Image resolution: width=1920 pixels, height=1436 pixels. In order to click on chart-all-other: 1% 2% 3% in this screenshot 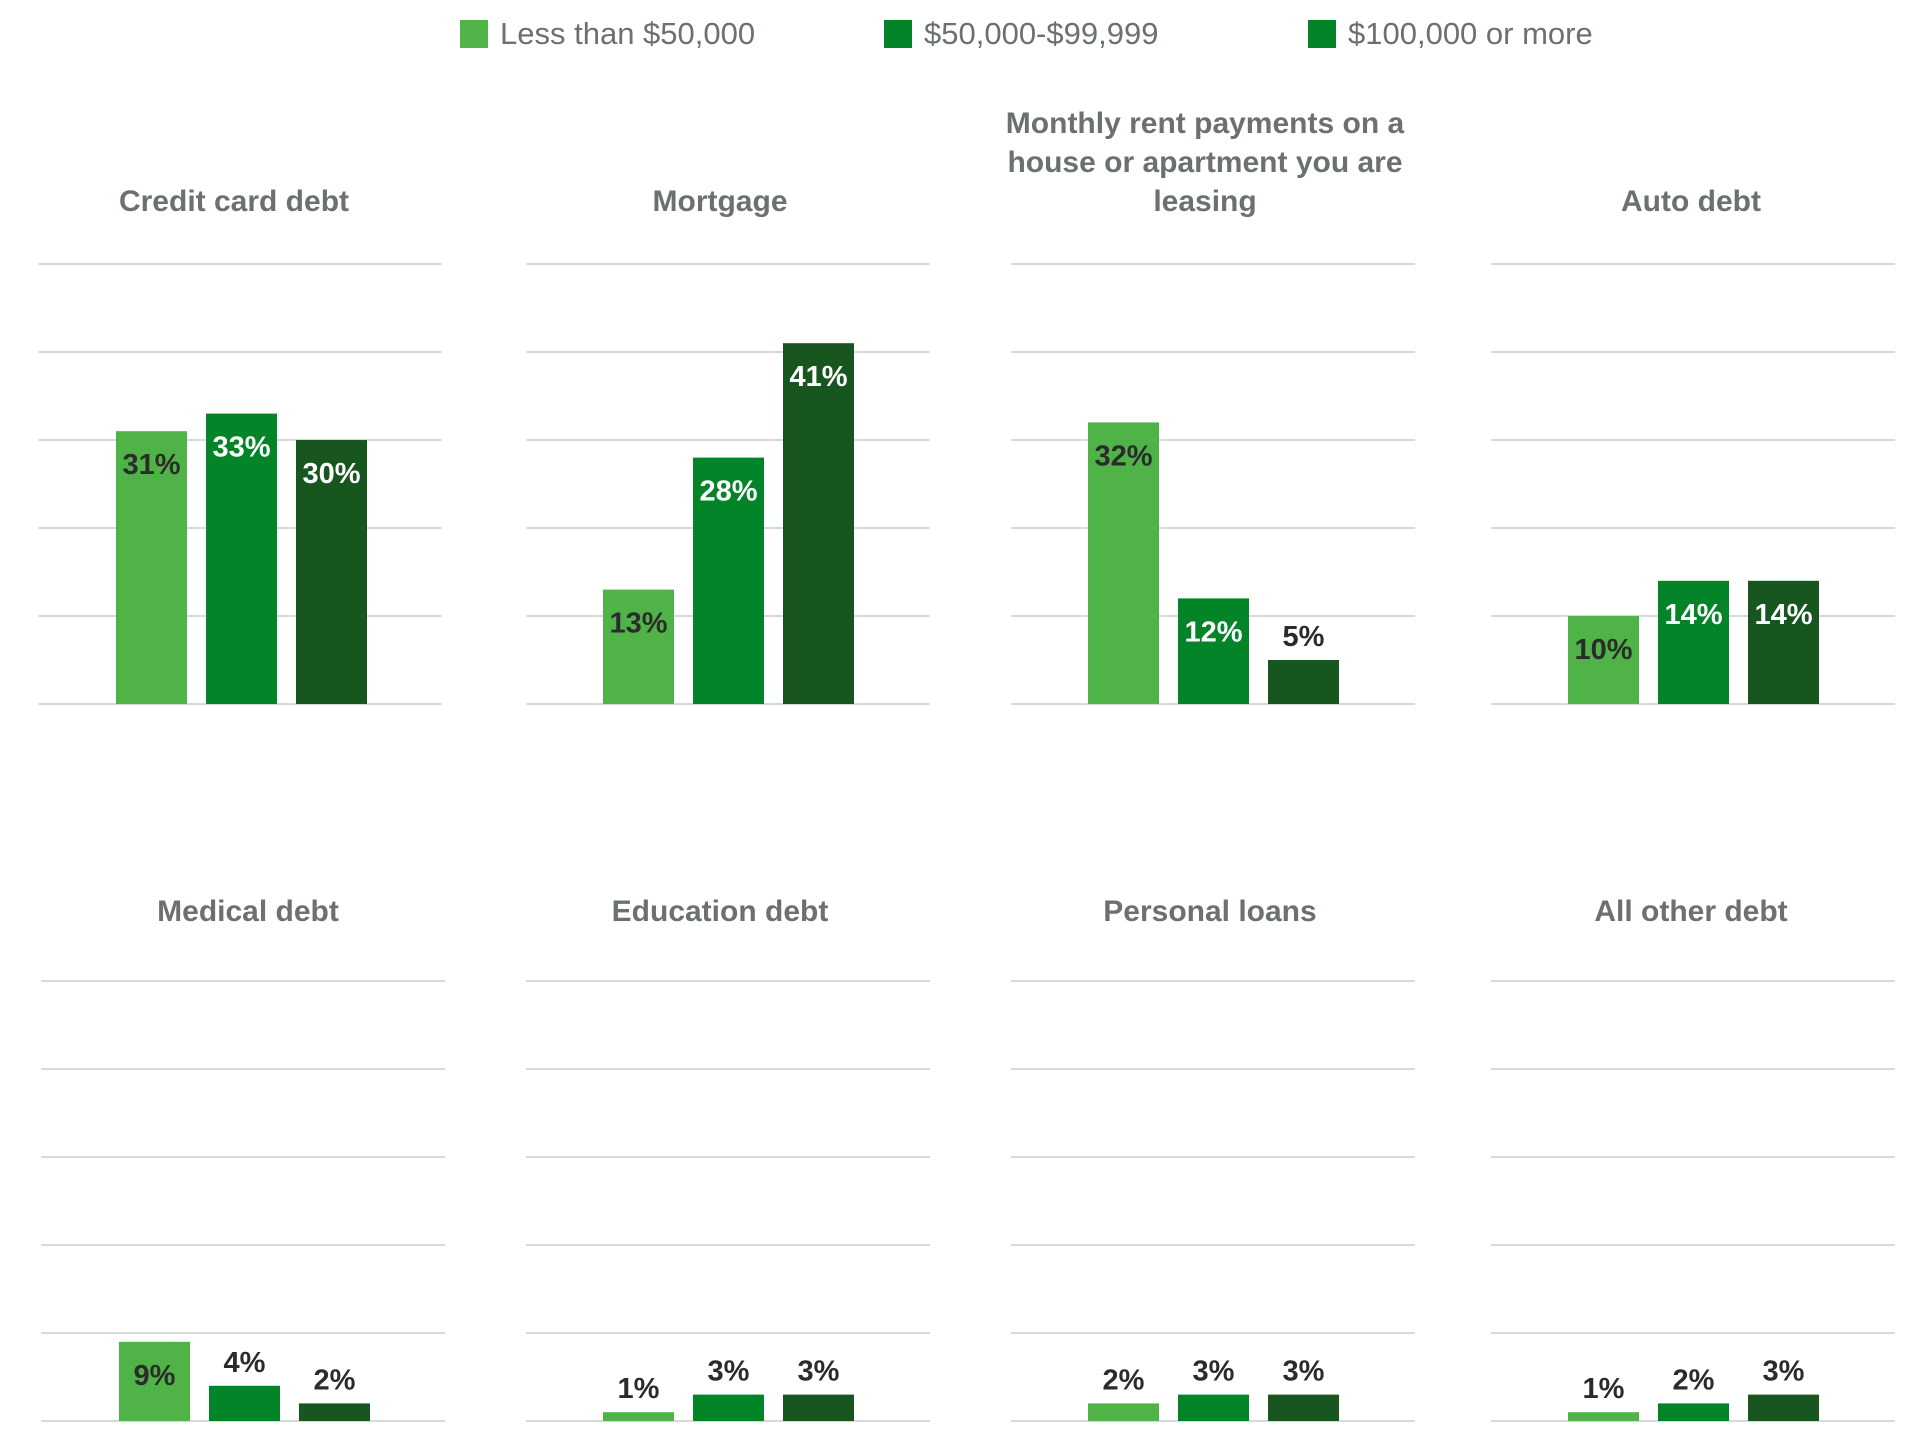, I will do `click(1693, 1201)`.